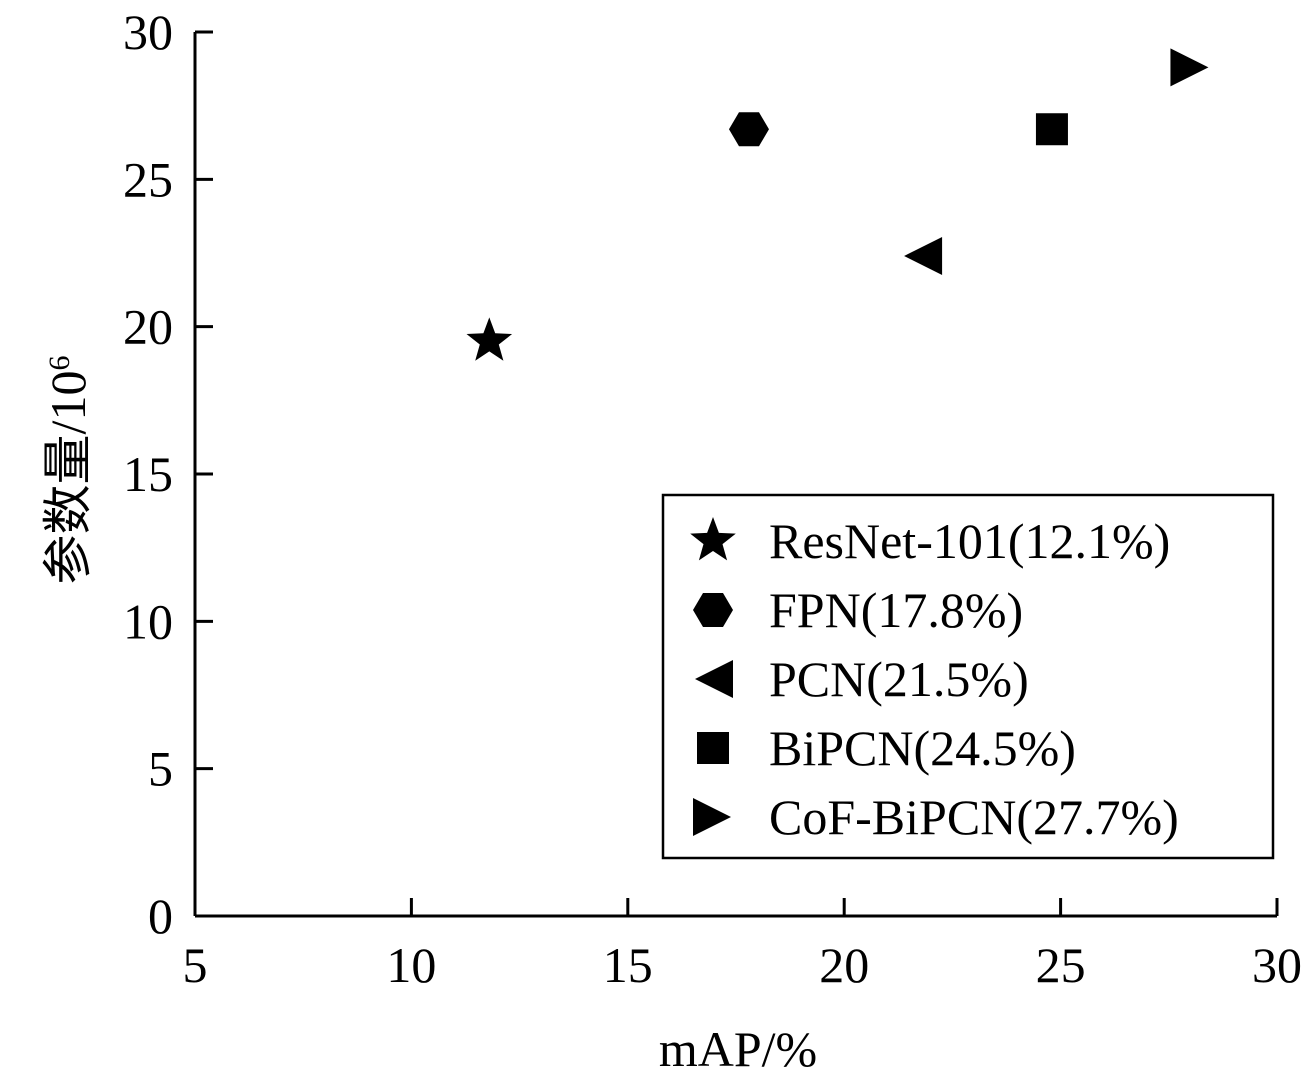 The width and height of the screenshot is (1309, 1083). I want to click on x-tick-label: 10, so click(411, 965).